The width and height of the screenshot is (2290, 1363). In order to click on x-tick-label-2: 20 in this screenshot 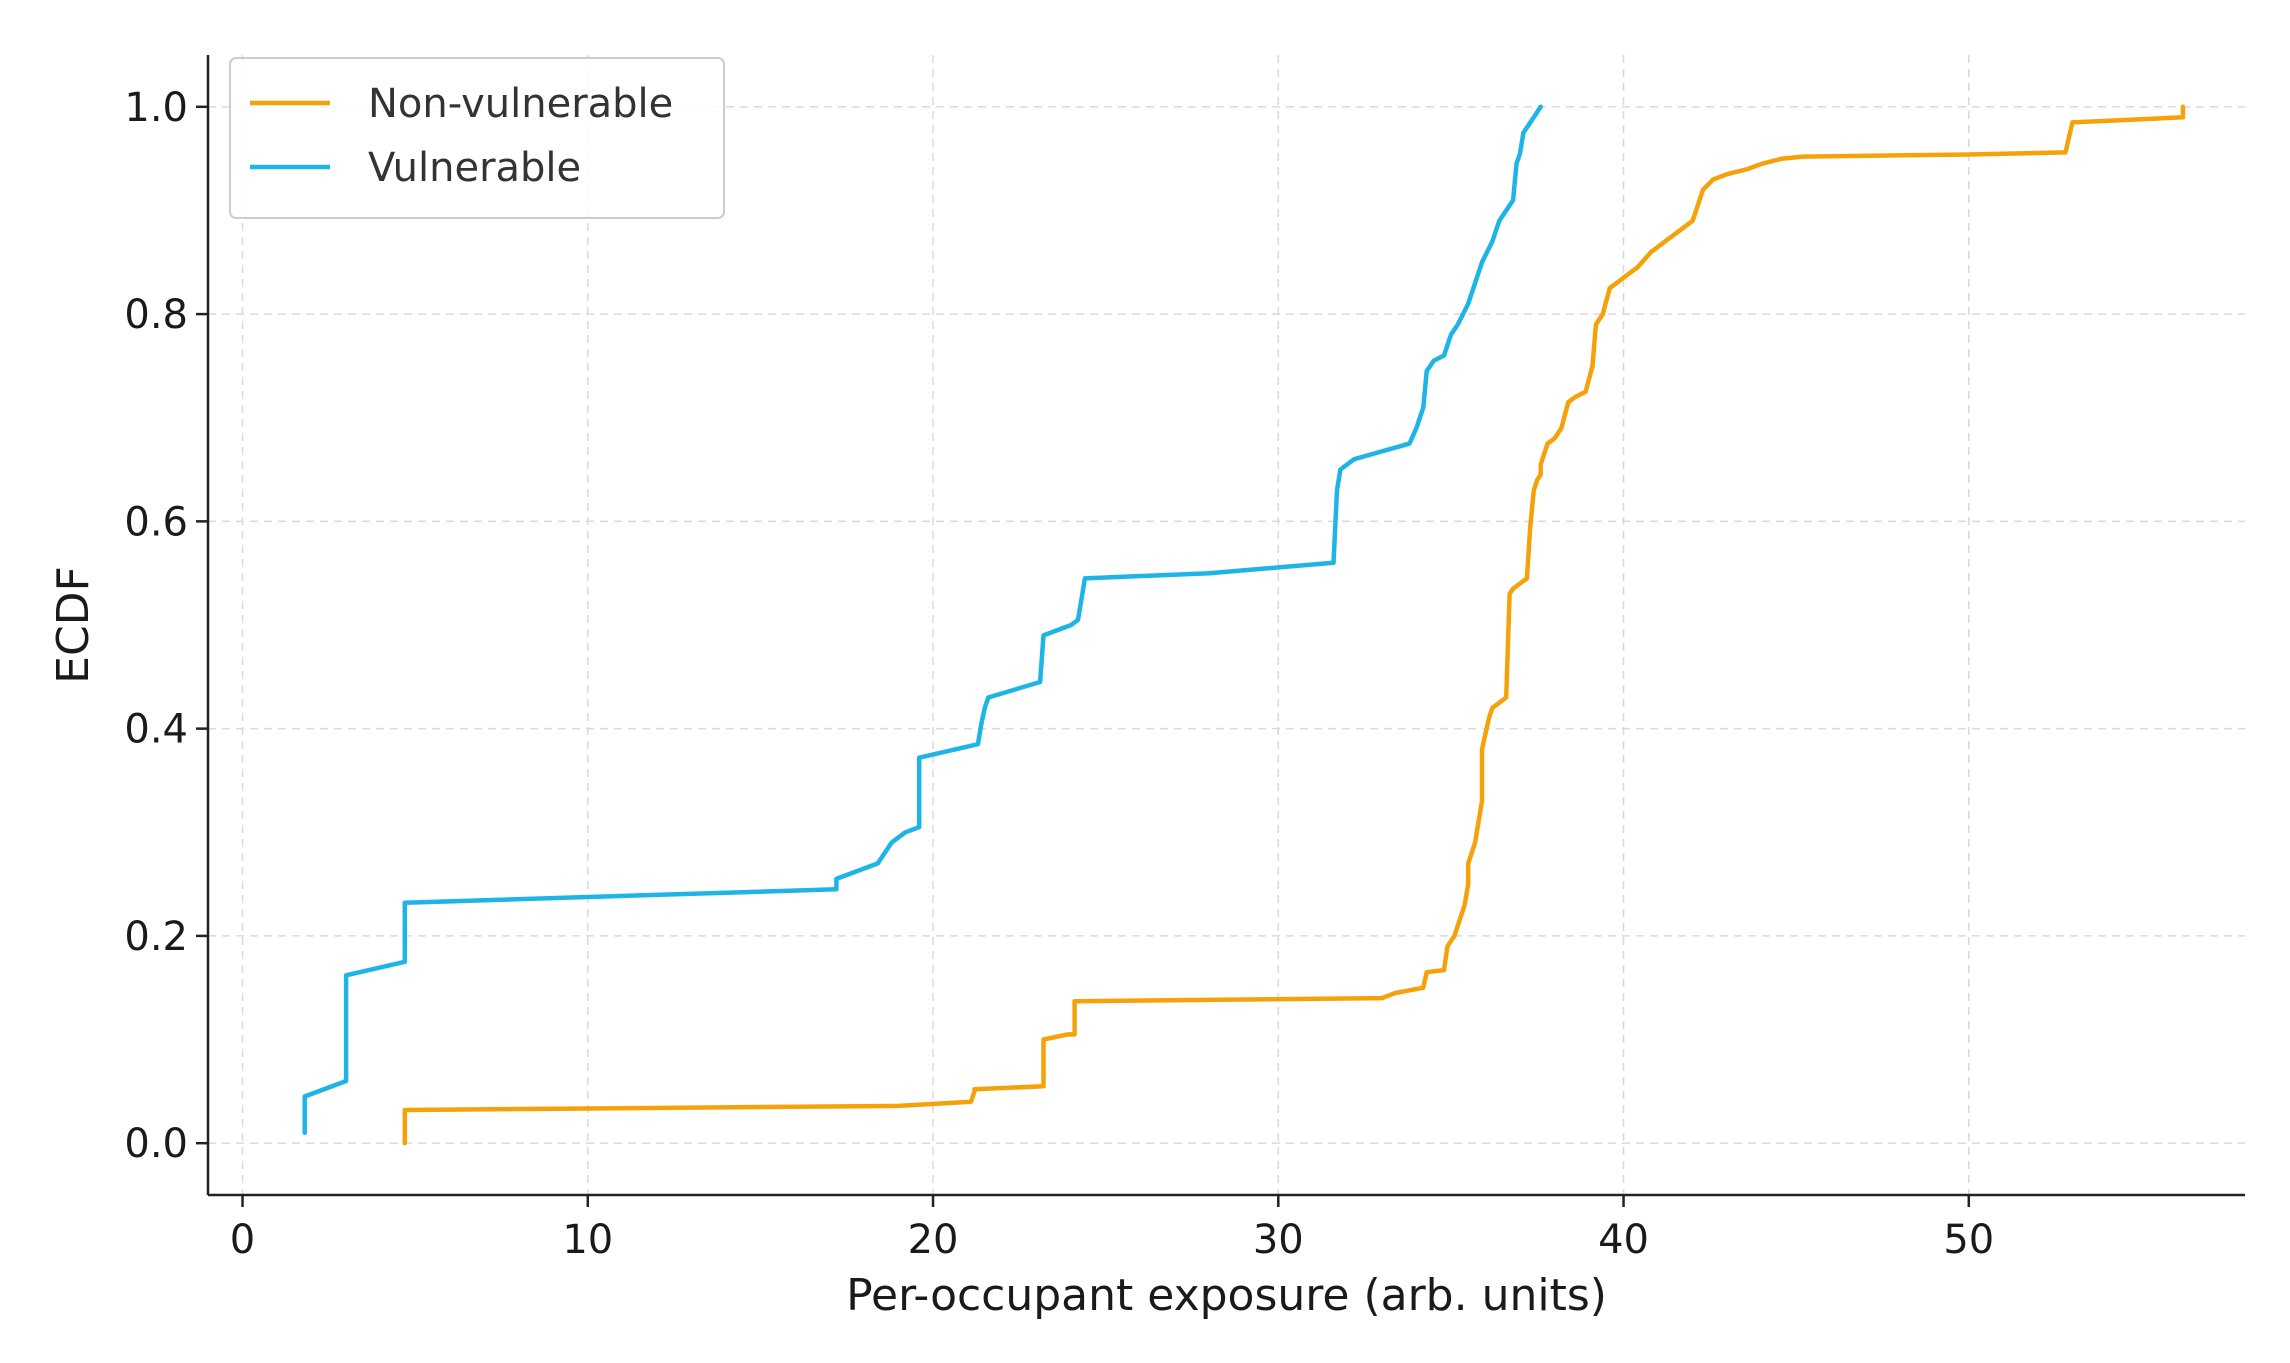, I will do `click(933, 1240)`.